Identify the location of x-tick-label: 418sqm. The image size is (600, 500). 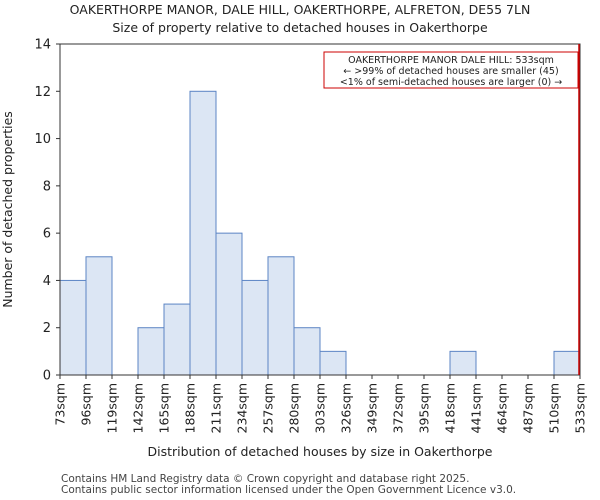
(450, 408).